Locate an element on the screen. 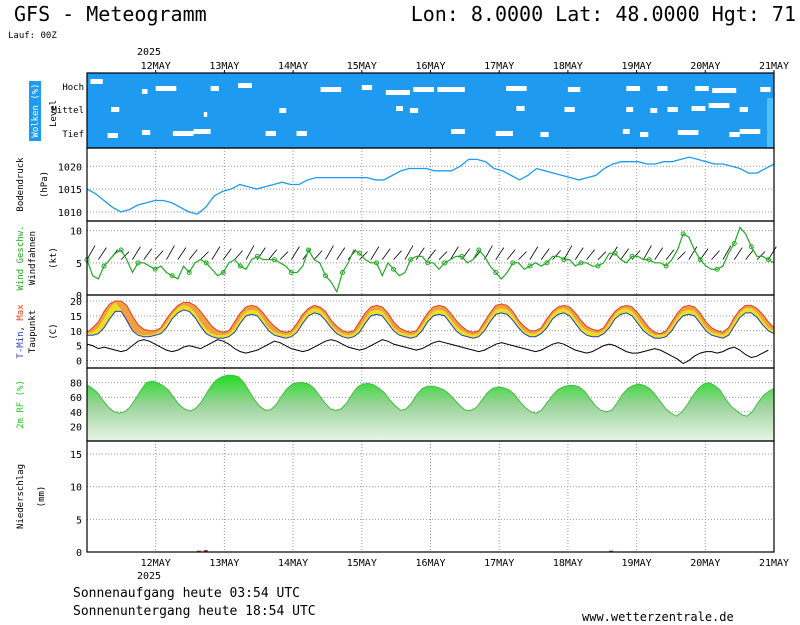 This screenshot has width=800, height=625. cloud-level-label: Mittel is located at coordinates (67, 111).